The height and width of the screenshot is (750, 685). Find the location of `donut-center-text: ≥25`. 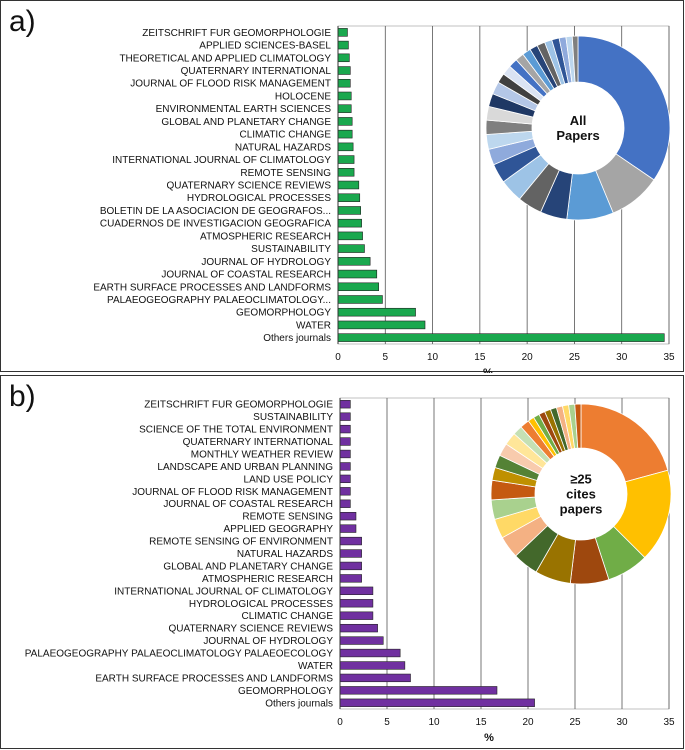

donut-center-text: ≥25 is located at coordinates (581, 479).